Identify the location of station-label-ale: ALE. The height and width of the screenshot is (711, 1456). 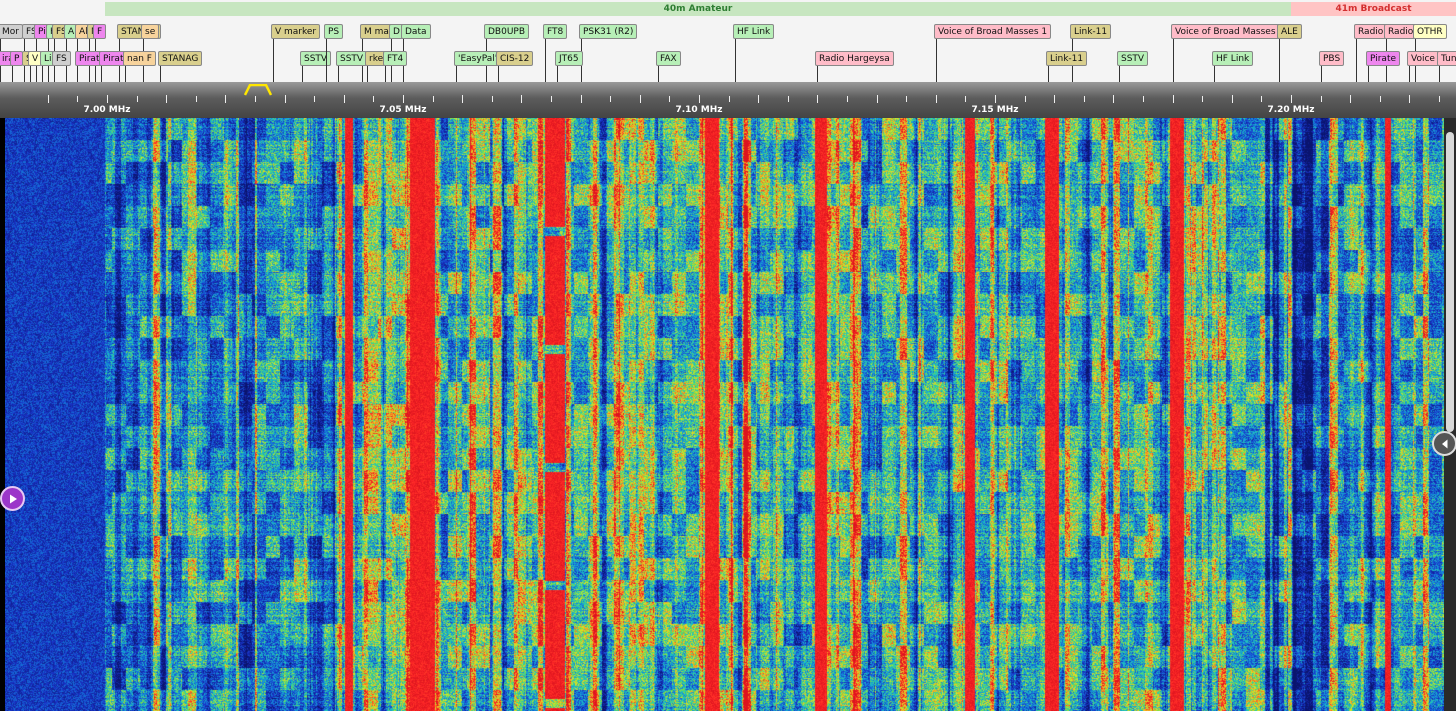
(1289, 31).